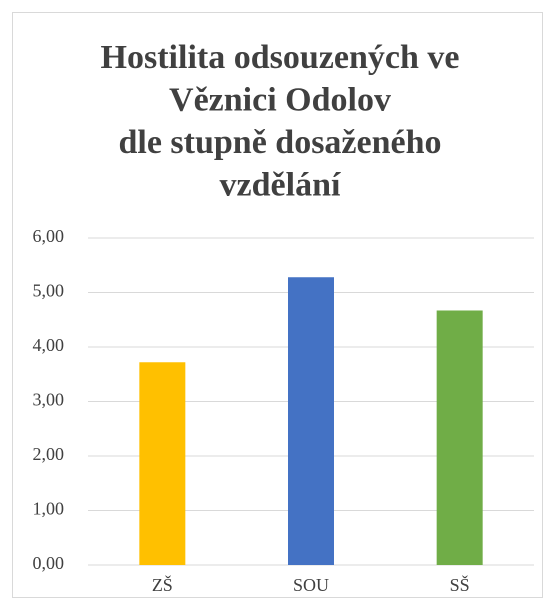 This screenshot has width=555, height=610. Describe the element at coordinates (280, 57) in the screenshot. I see `chart-title: Hostilita odsouzených ve` at that location.